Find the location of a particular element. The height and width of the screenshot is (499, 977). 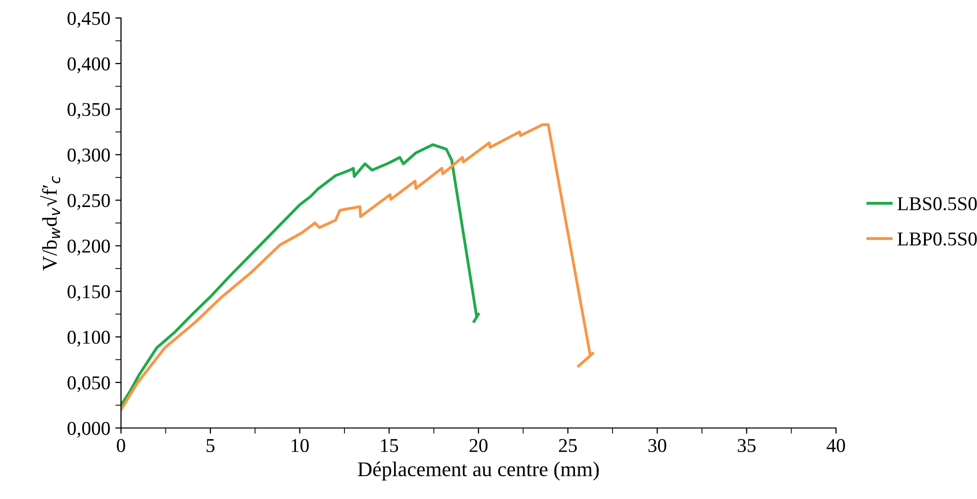

y-axis-title: V/b$_{w}$d$_{v}$√f′$_{c}$ is located at coordinates (50, 223).